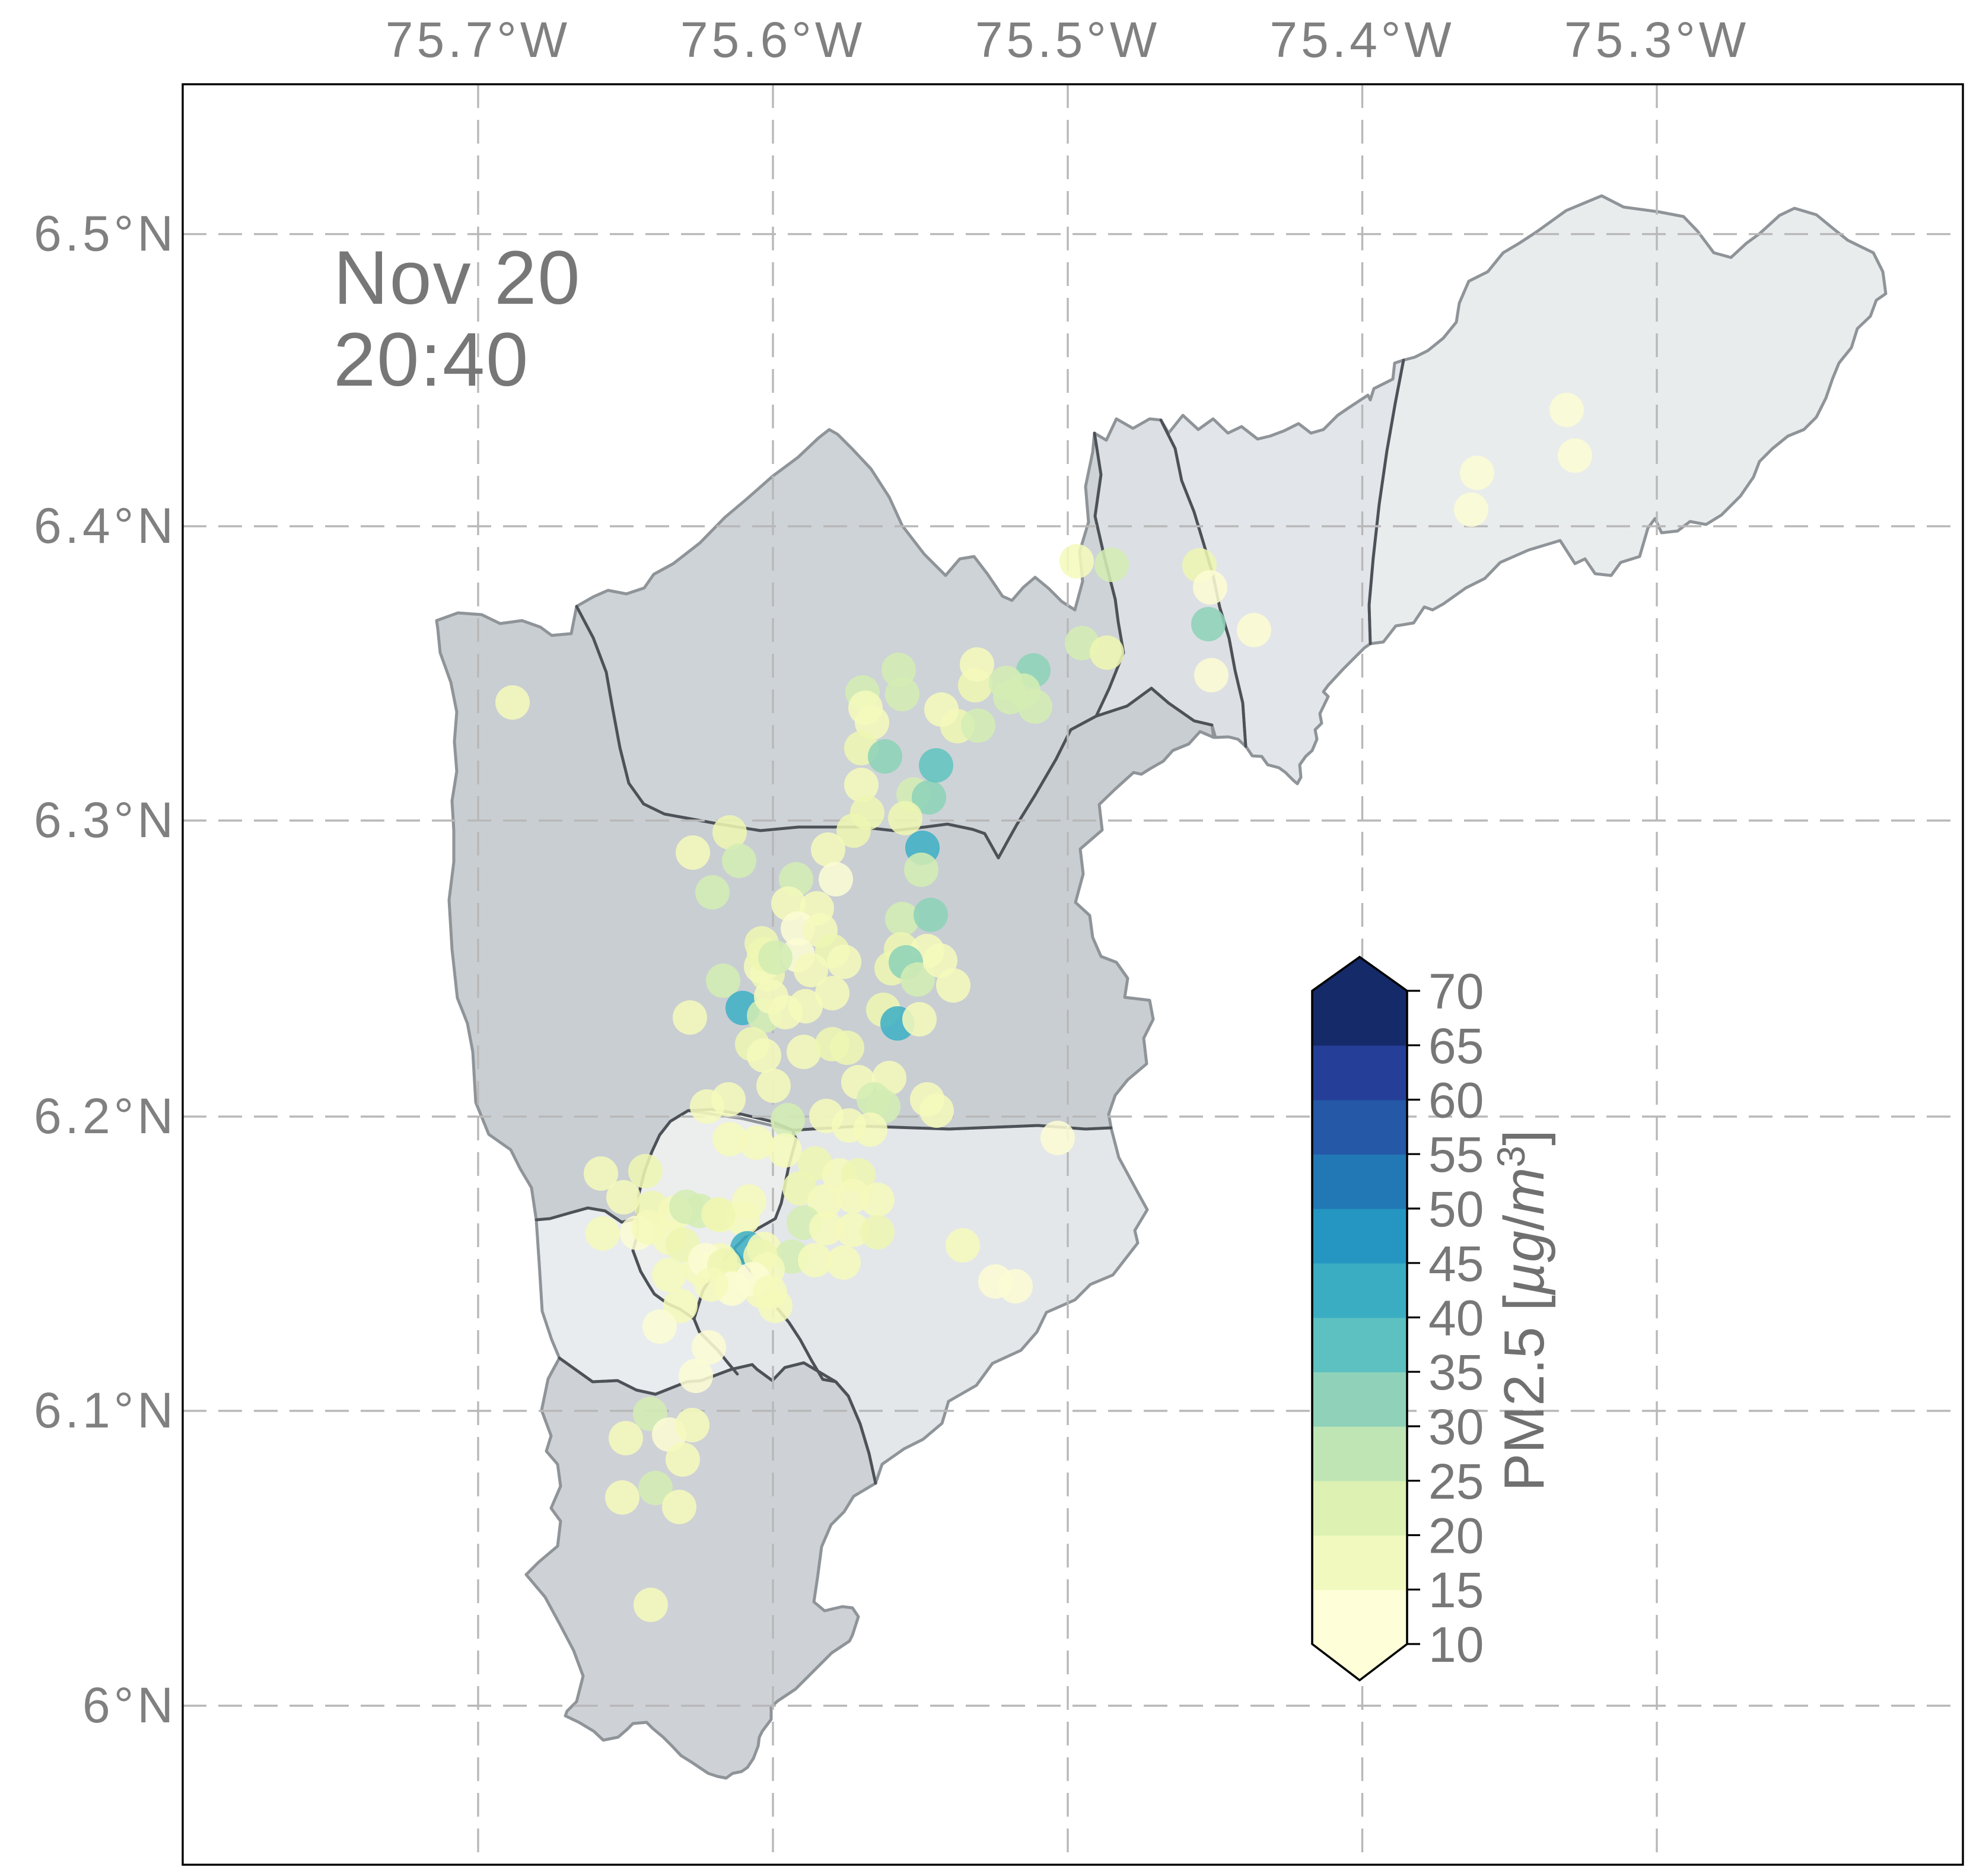 Image resolution: width=1973 pixels, height=1876 pixels. What do you see at coordinates (105, 526) in the screenshot?
I see `svg-text: 6.4°N` at bounding box center [105, 526].